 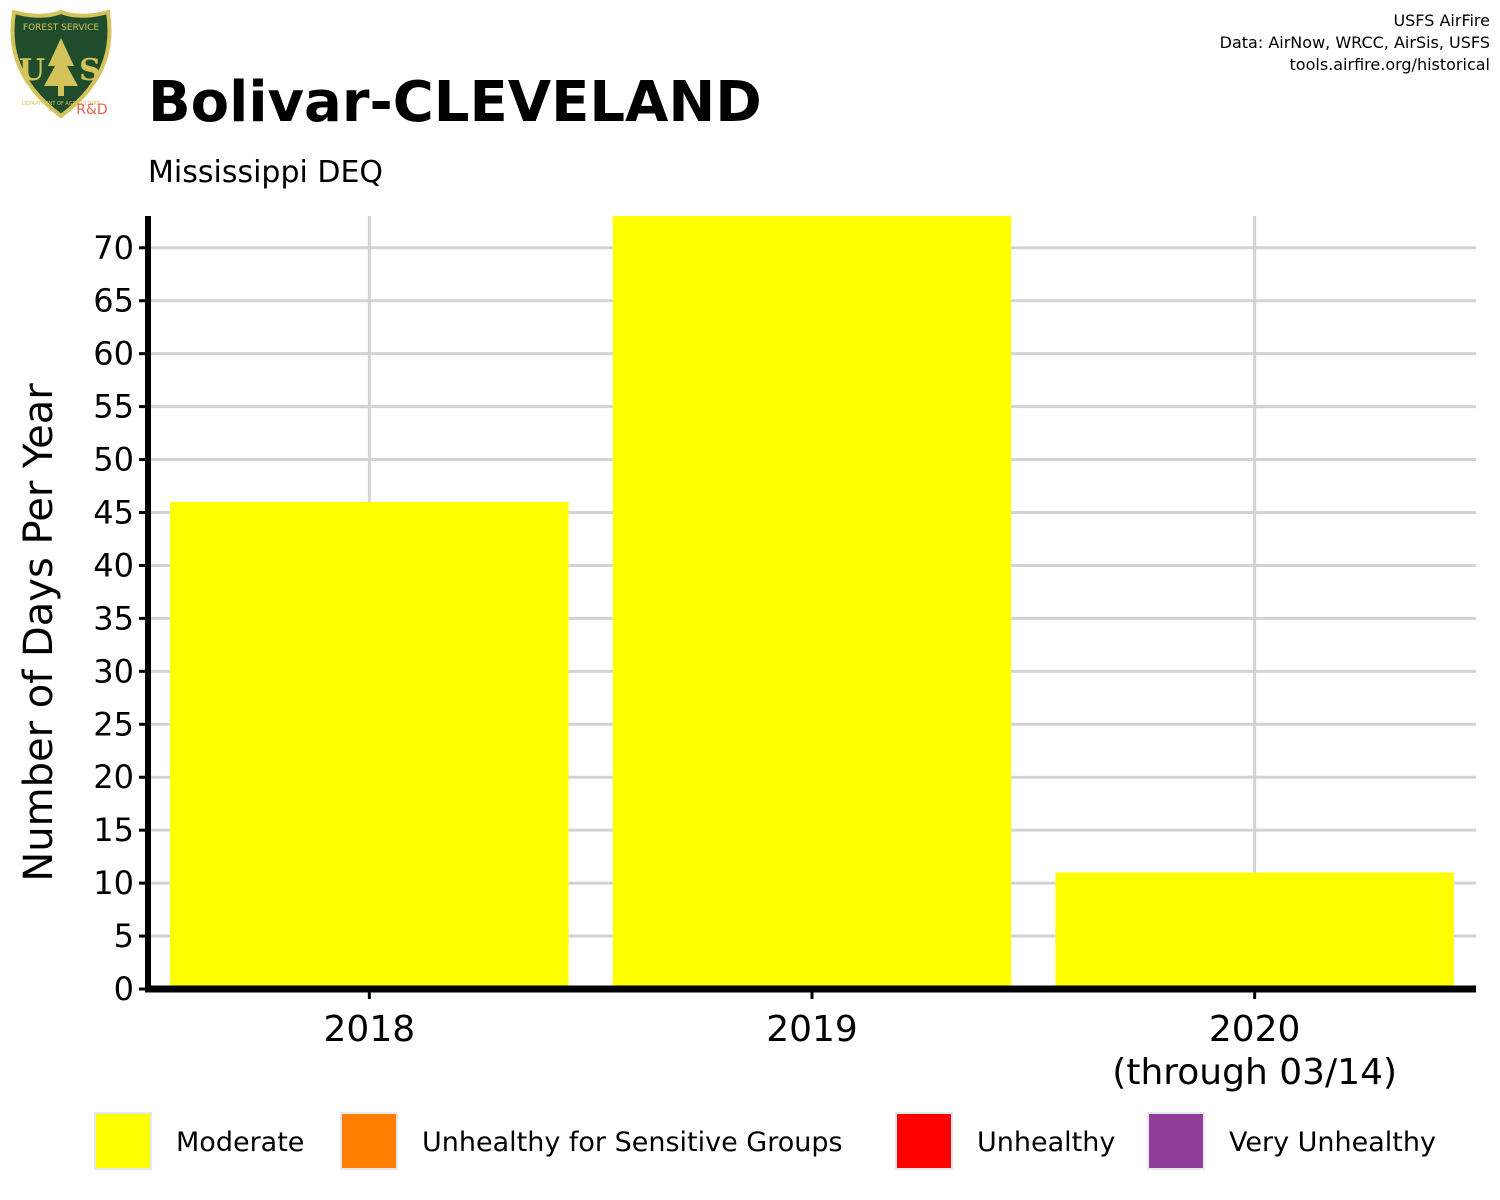 I want to click on y-tick-label: 0, so click(x=124, y=989).